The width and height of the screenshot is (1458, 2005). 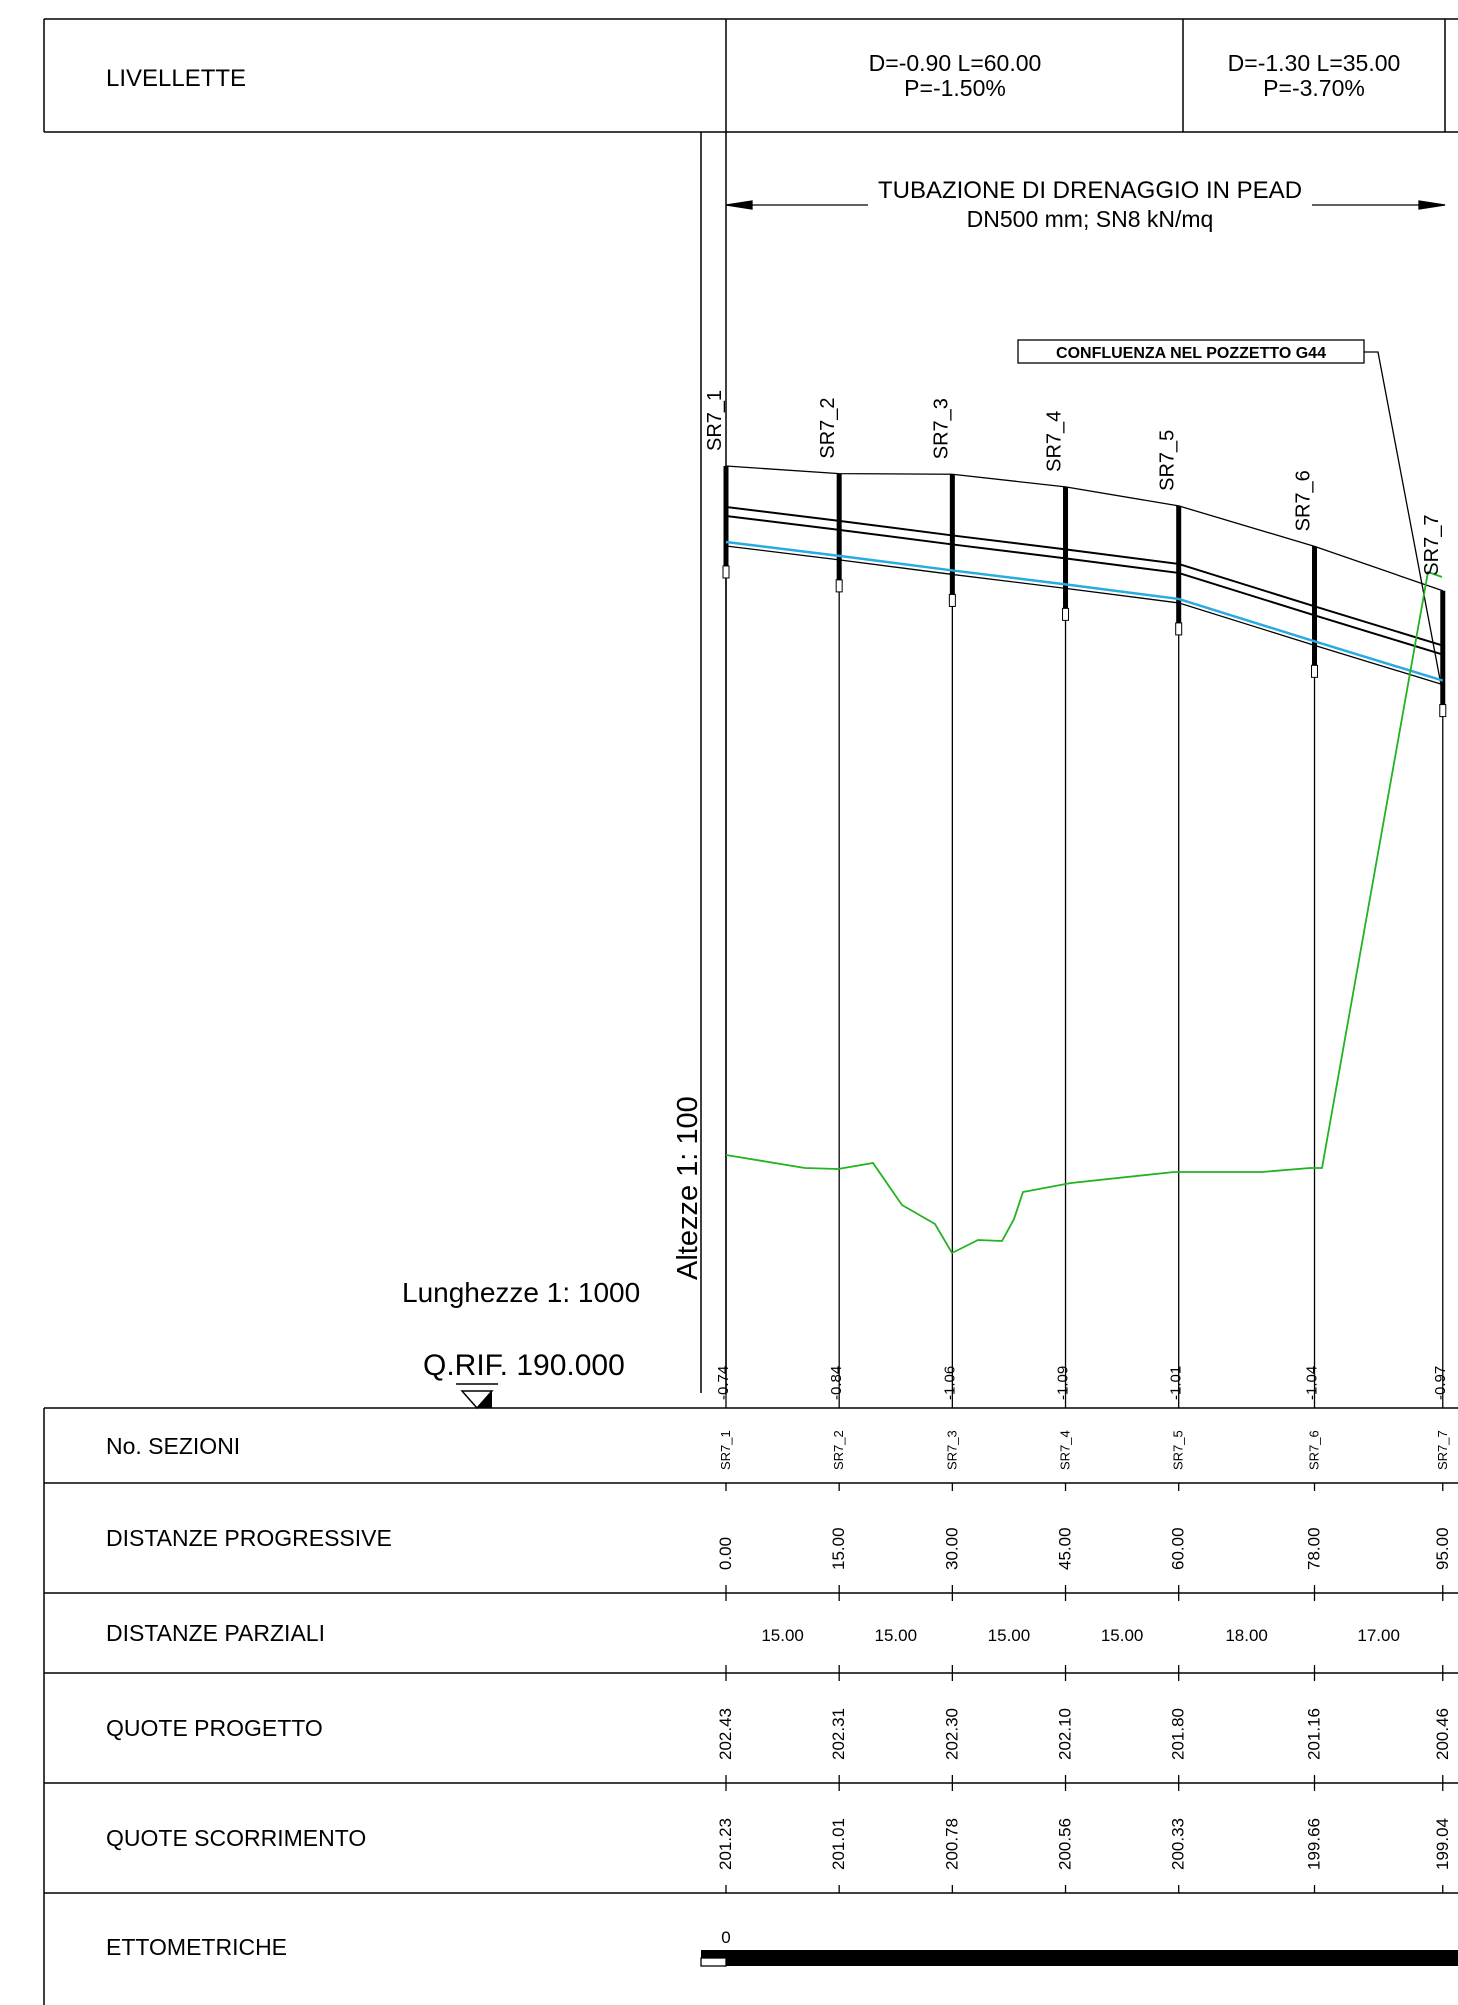 I want to click on station-diff: -0.84, so click(x=836, y=1383).